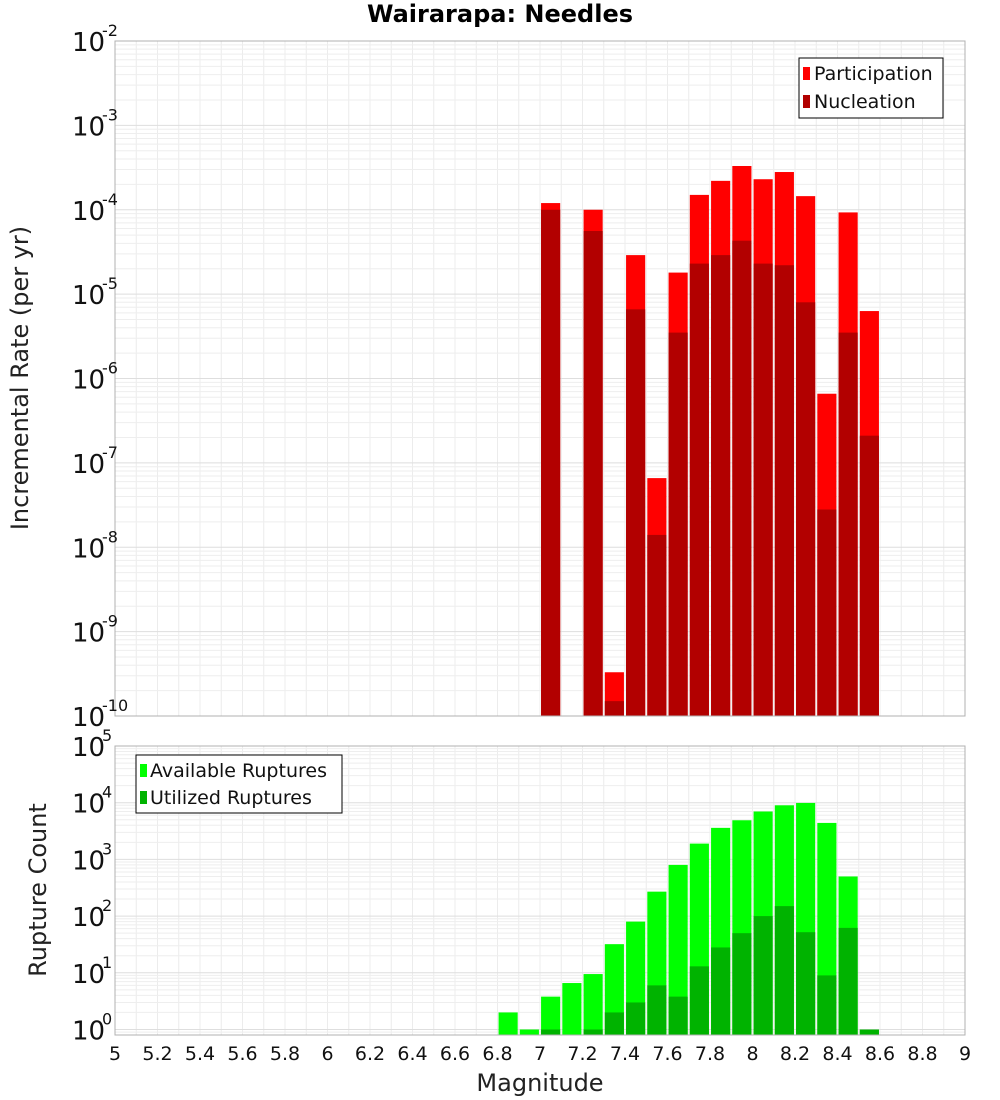 This screenshot has width=1000, height=1100. What do you see at coordinates (752, 1054) in the screenshot?
I see `x-tick-label: 8` at bounding box center [752, 1054].